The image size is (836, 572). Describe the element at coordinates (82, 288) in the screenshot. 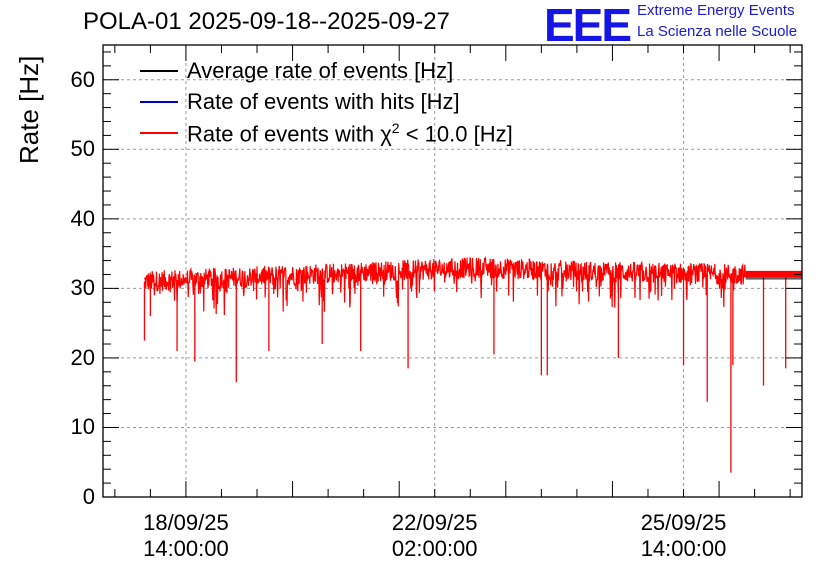

I see `y-tick-label: 30` at that location.